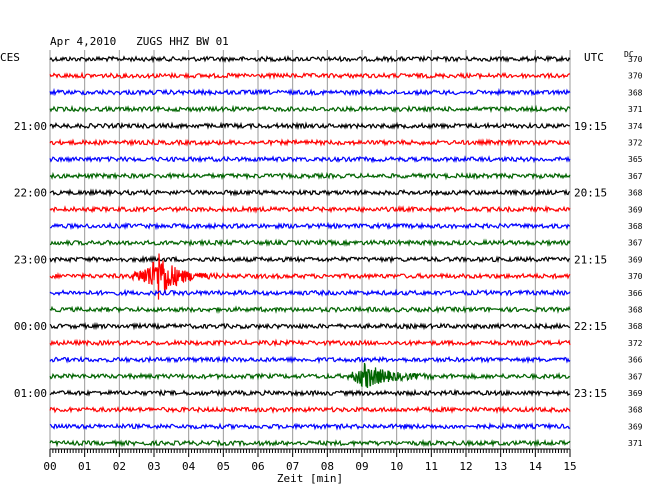 The width and height of the screenshot is (650, 494). What do you see at coordinates (465, 466) in the screenshot?
I see `x-tick-label: 12` at bounding box center [465, 466].